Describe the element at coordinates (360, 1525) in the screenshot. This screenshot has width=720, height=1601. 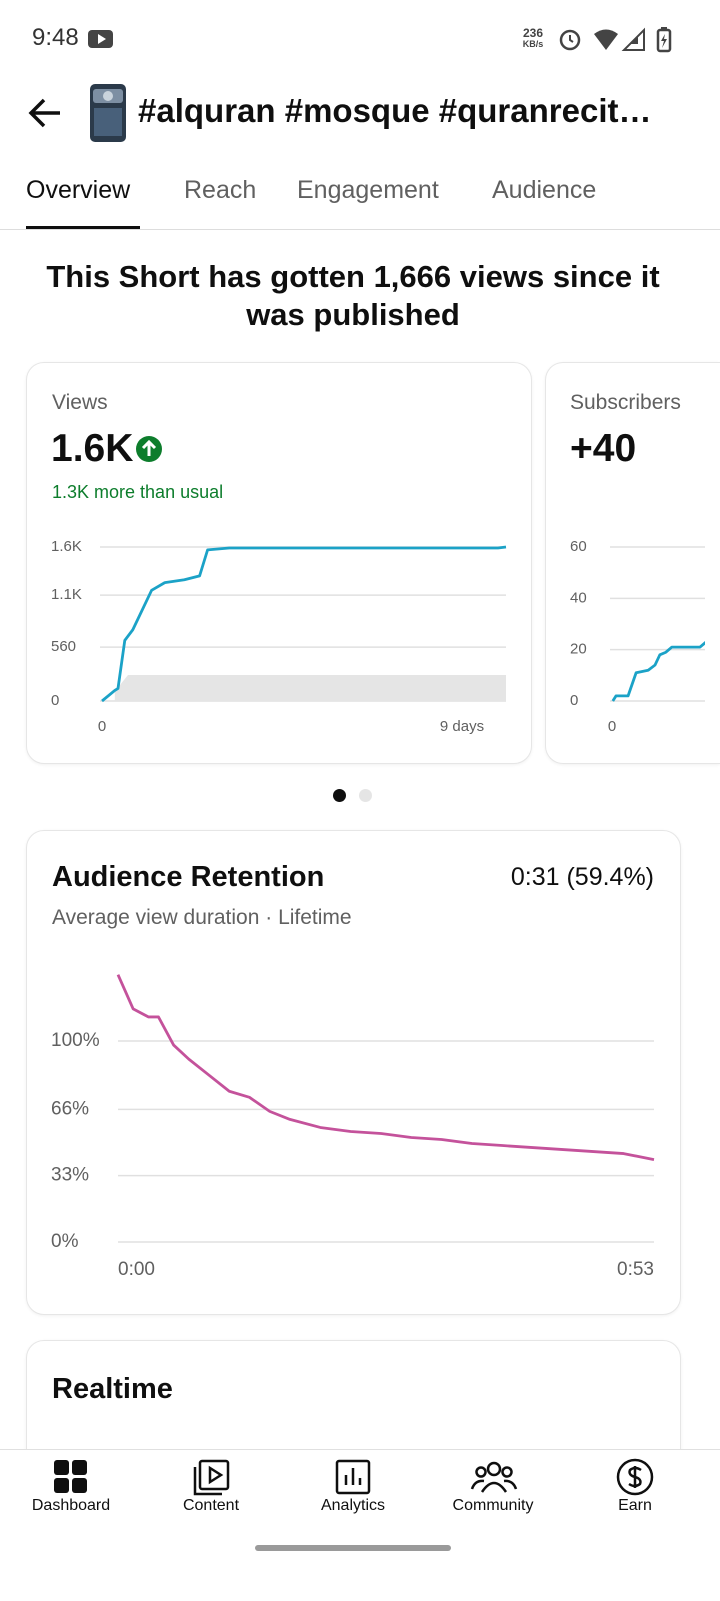
I see `bottom-nav` at that location.